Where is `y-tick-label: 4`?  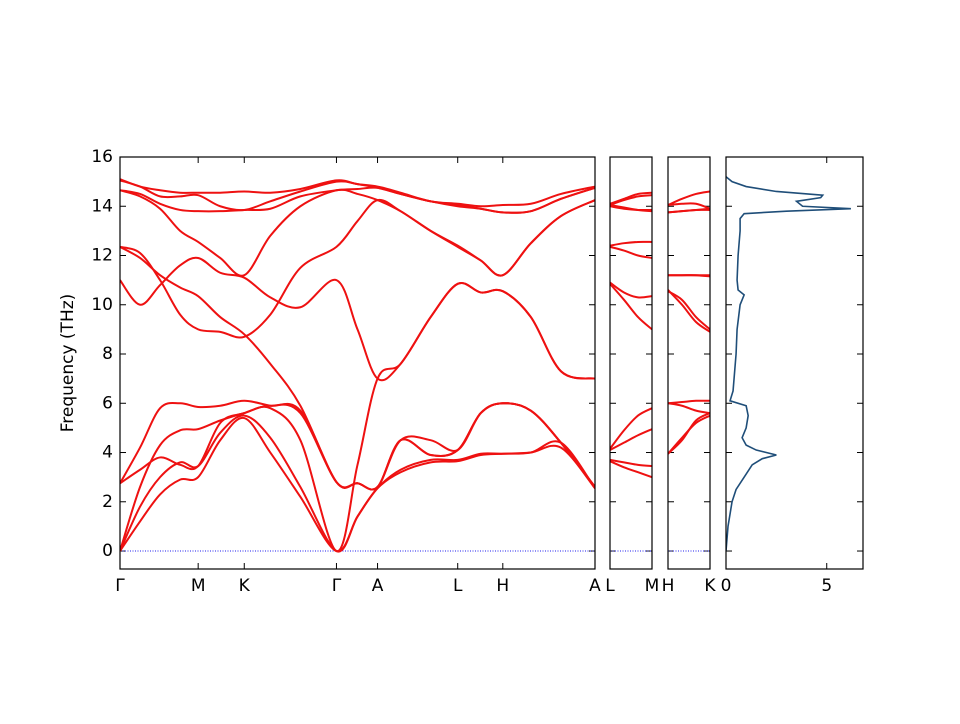
y-tick-label: 4 is located at coordinates (107, 453).